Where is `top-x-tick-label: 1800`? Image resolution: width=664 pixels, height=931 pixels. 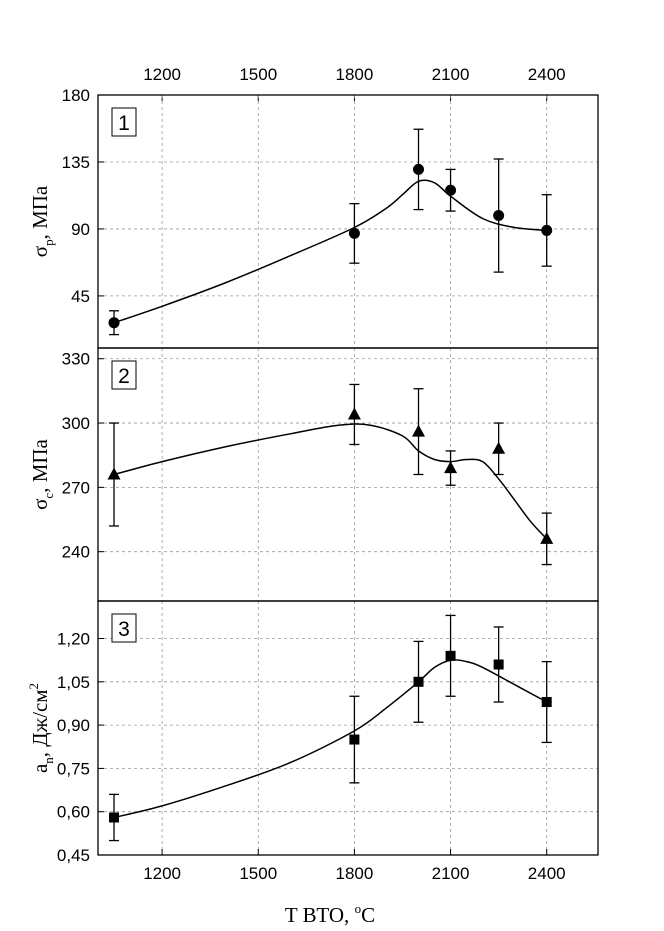 top-x-tick-label: 1800 is located at coordinates (354, 74).